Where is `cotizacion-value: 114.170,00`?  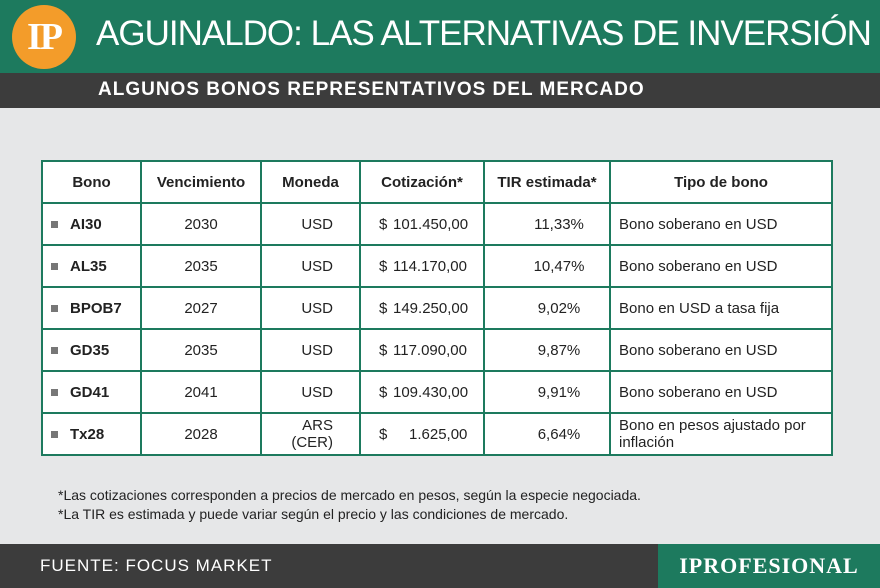
cotizacion-value: 114.170,00 is located at coordinates (430, 266).